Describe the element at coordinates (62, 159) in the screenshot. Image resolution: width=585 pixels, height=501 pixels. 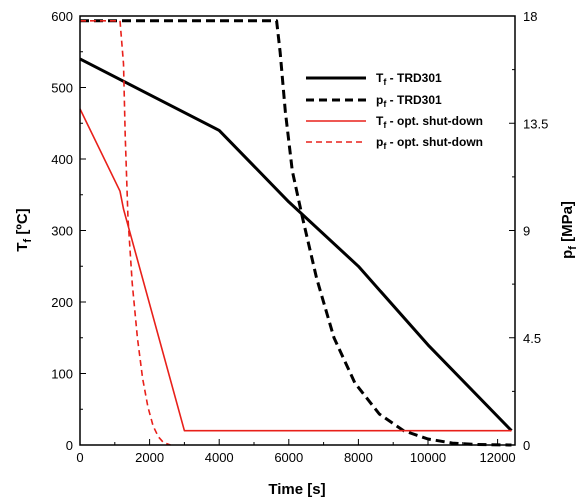
I see `y-left-tick-label: 400` at that location.